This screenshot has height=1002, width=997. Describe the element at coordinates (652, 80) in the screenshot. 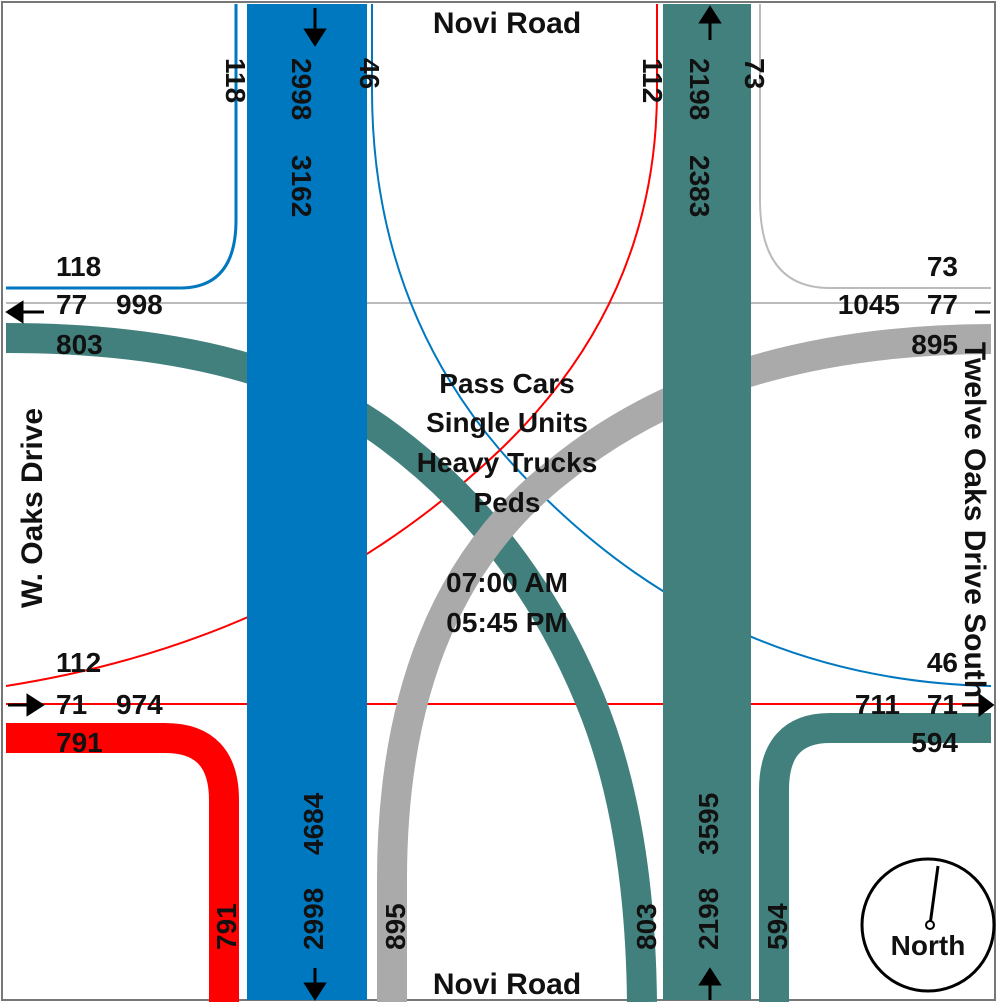

I see `north-in-right-count: 112` at that location.